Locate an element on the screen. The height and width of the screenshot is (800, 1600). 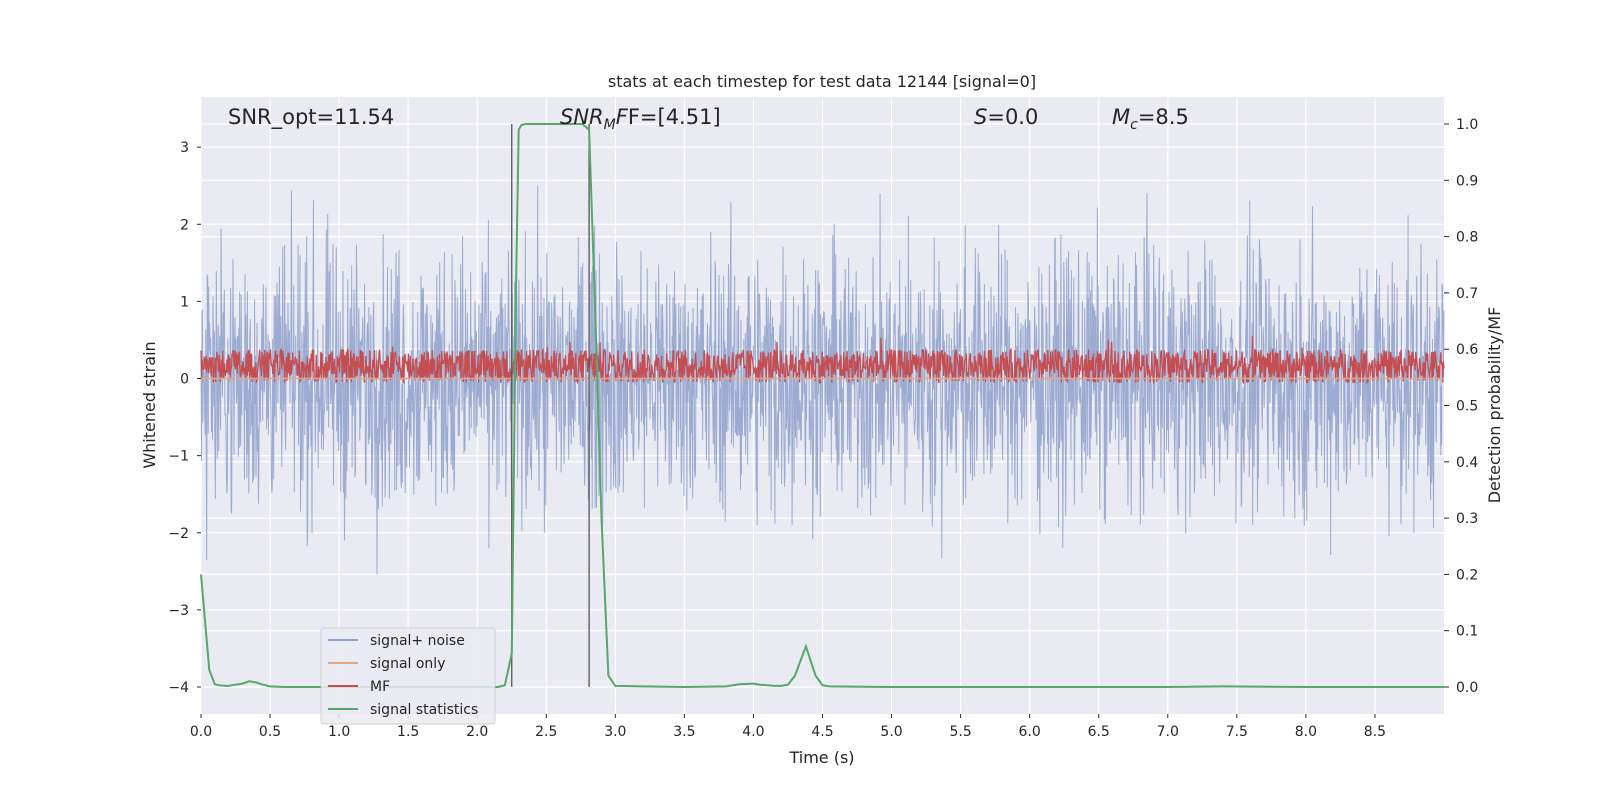
annotation-mc: Mc=8.5 is located at coordinates (1150, 119).